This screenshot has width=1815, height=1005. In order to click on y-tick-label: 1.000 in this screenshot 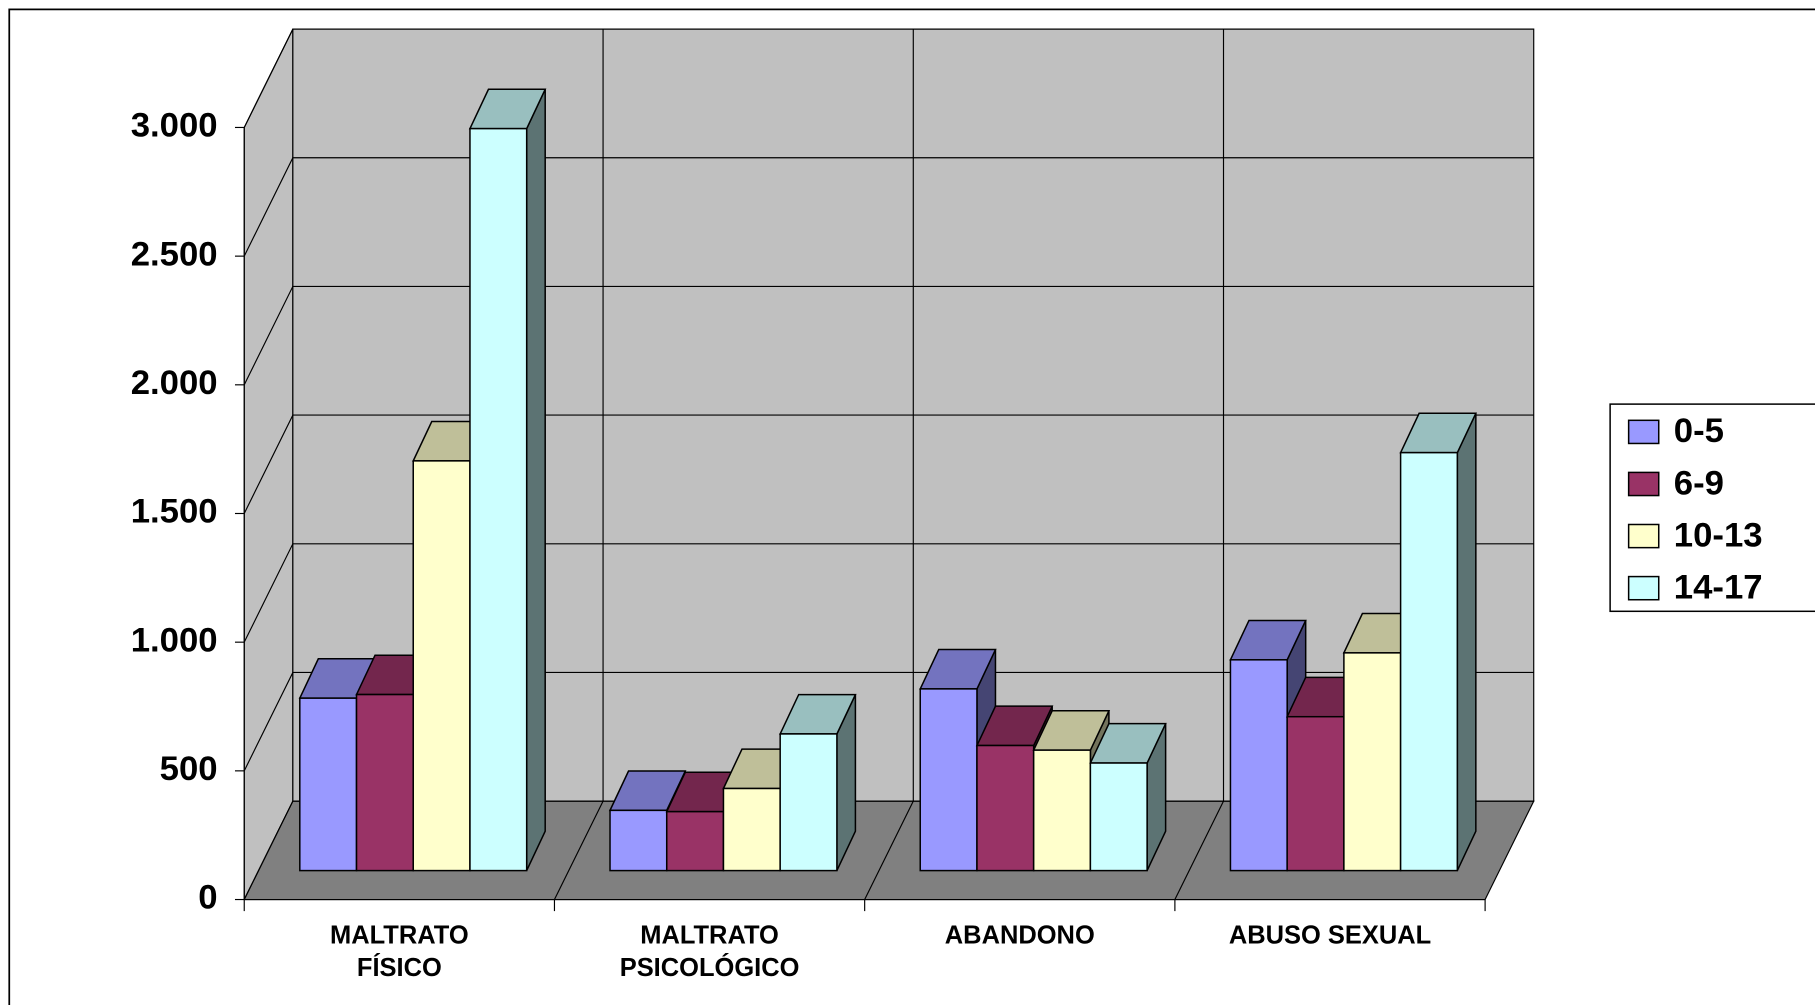, I will do `click(174, 640)`.